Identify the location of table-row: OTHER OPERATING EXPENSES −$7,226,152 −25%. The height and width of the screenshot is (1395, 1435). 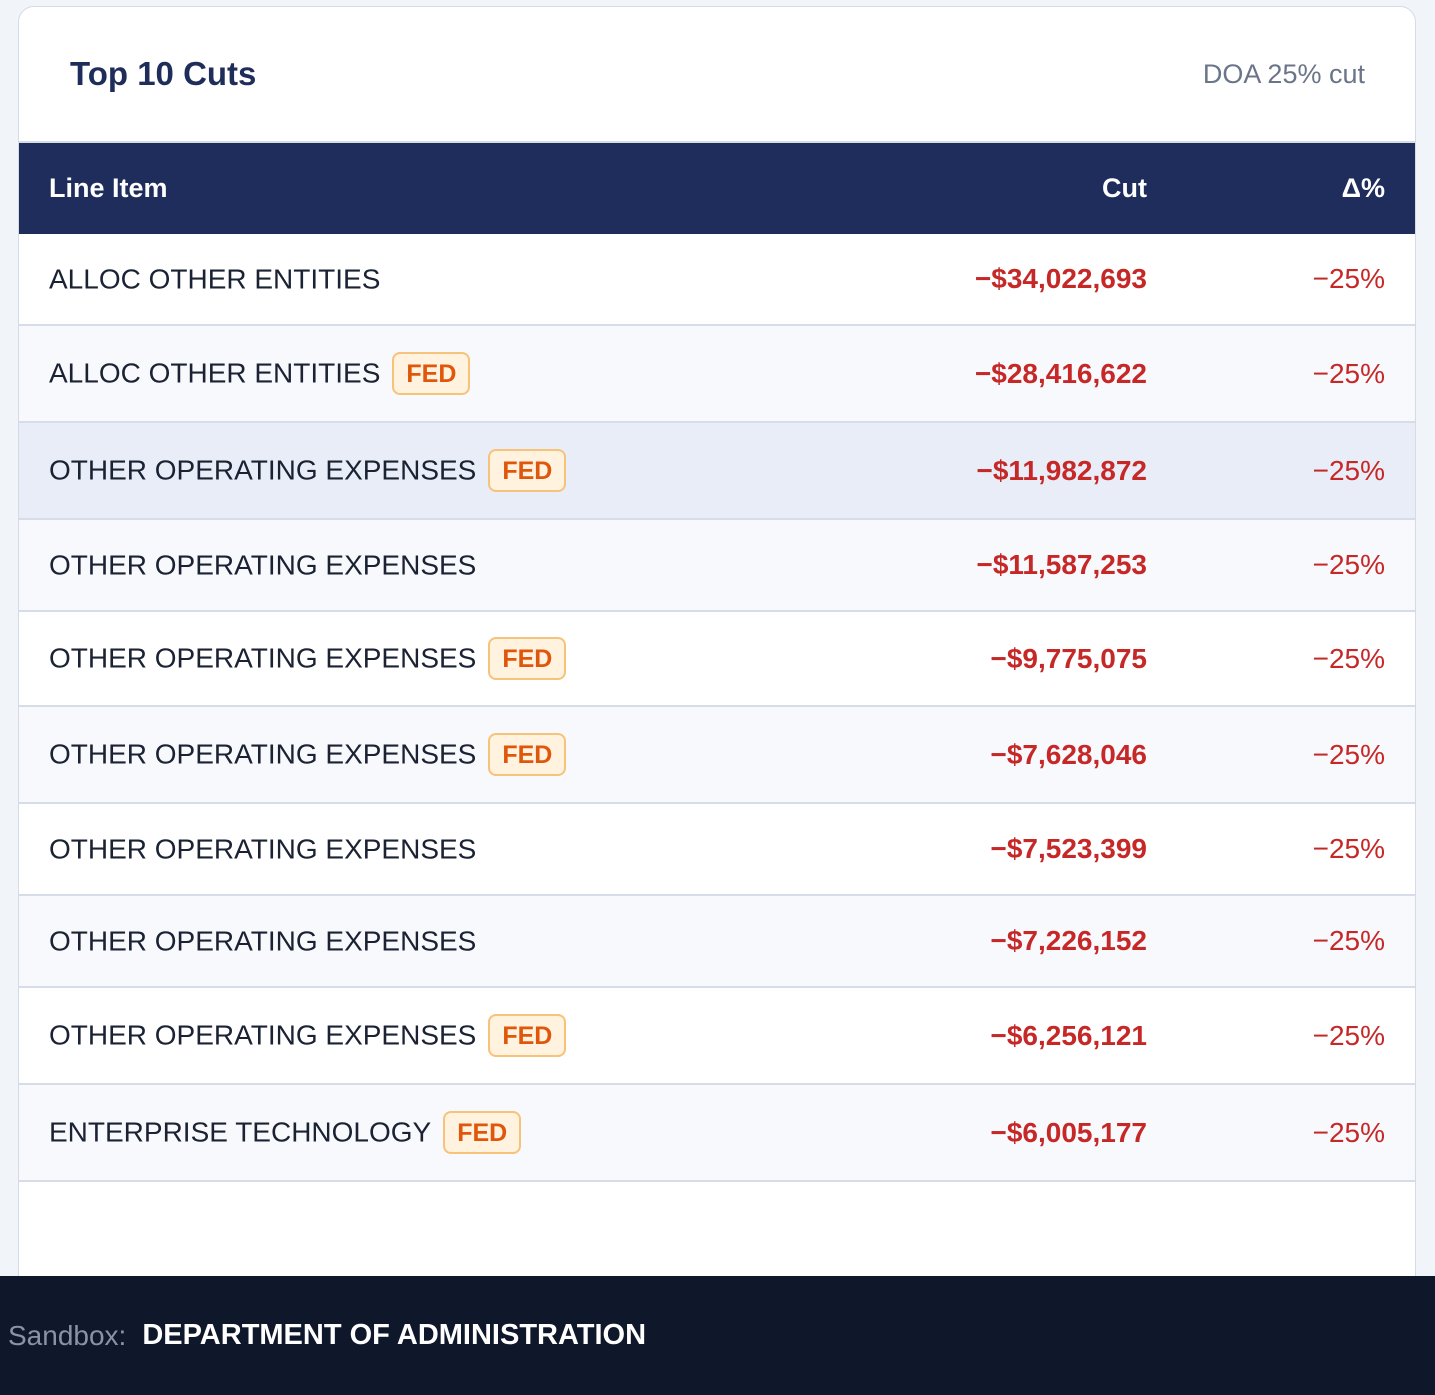
(717, 941).